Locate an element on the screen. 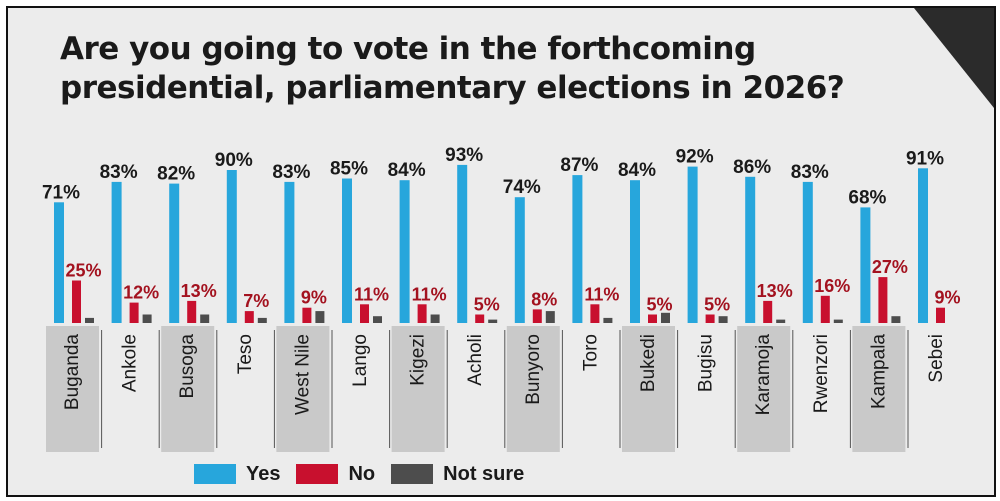  category-label-lango: Lango is located at coordinates (360, 360).